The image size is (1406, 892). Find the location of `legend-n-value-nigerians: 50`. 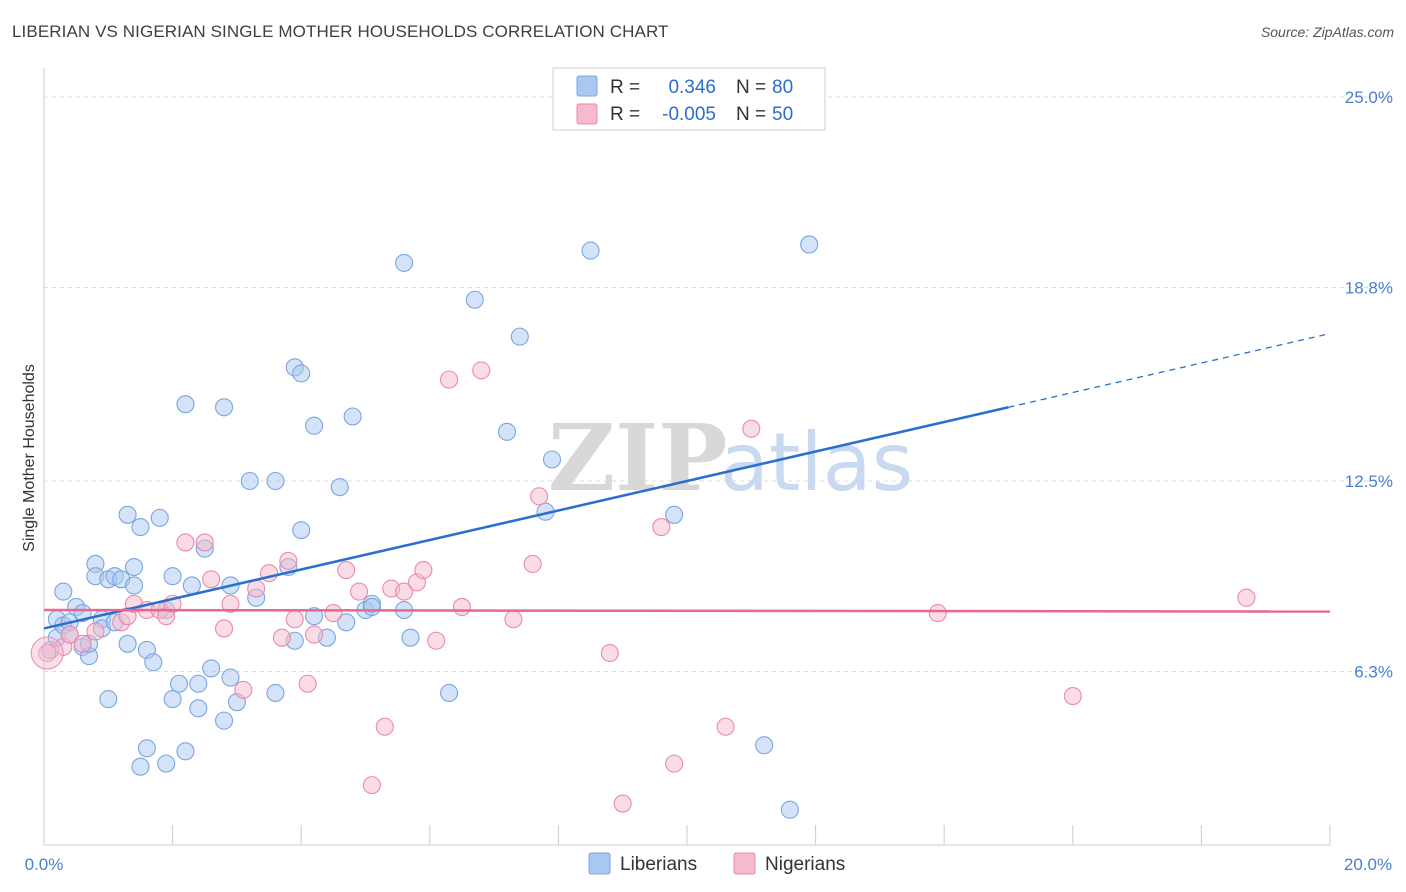

legend-n-value-nigerians: 50 is located at coordinates (782, 114).